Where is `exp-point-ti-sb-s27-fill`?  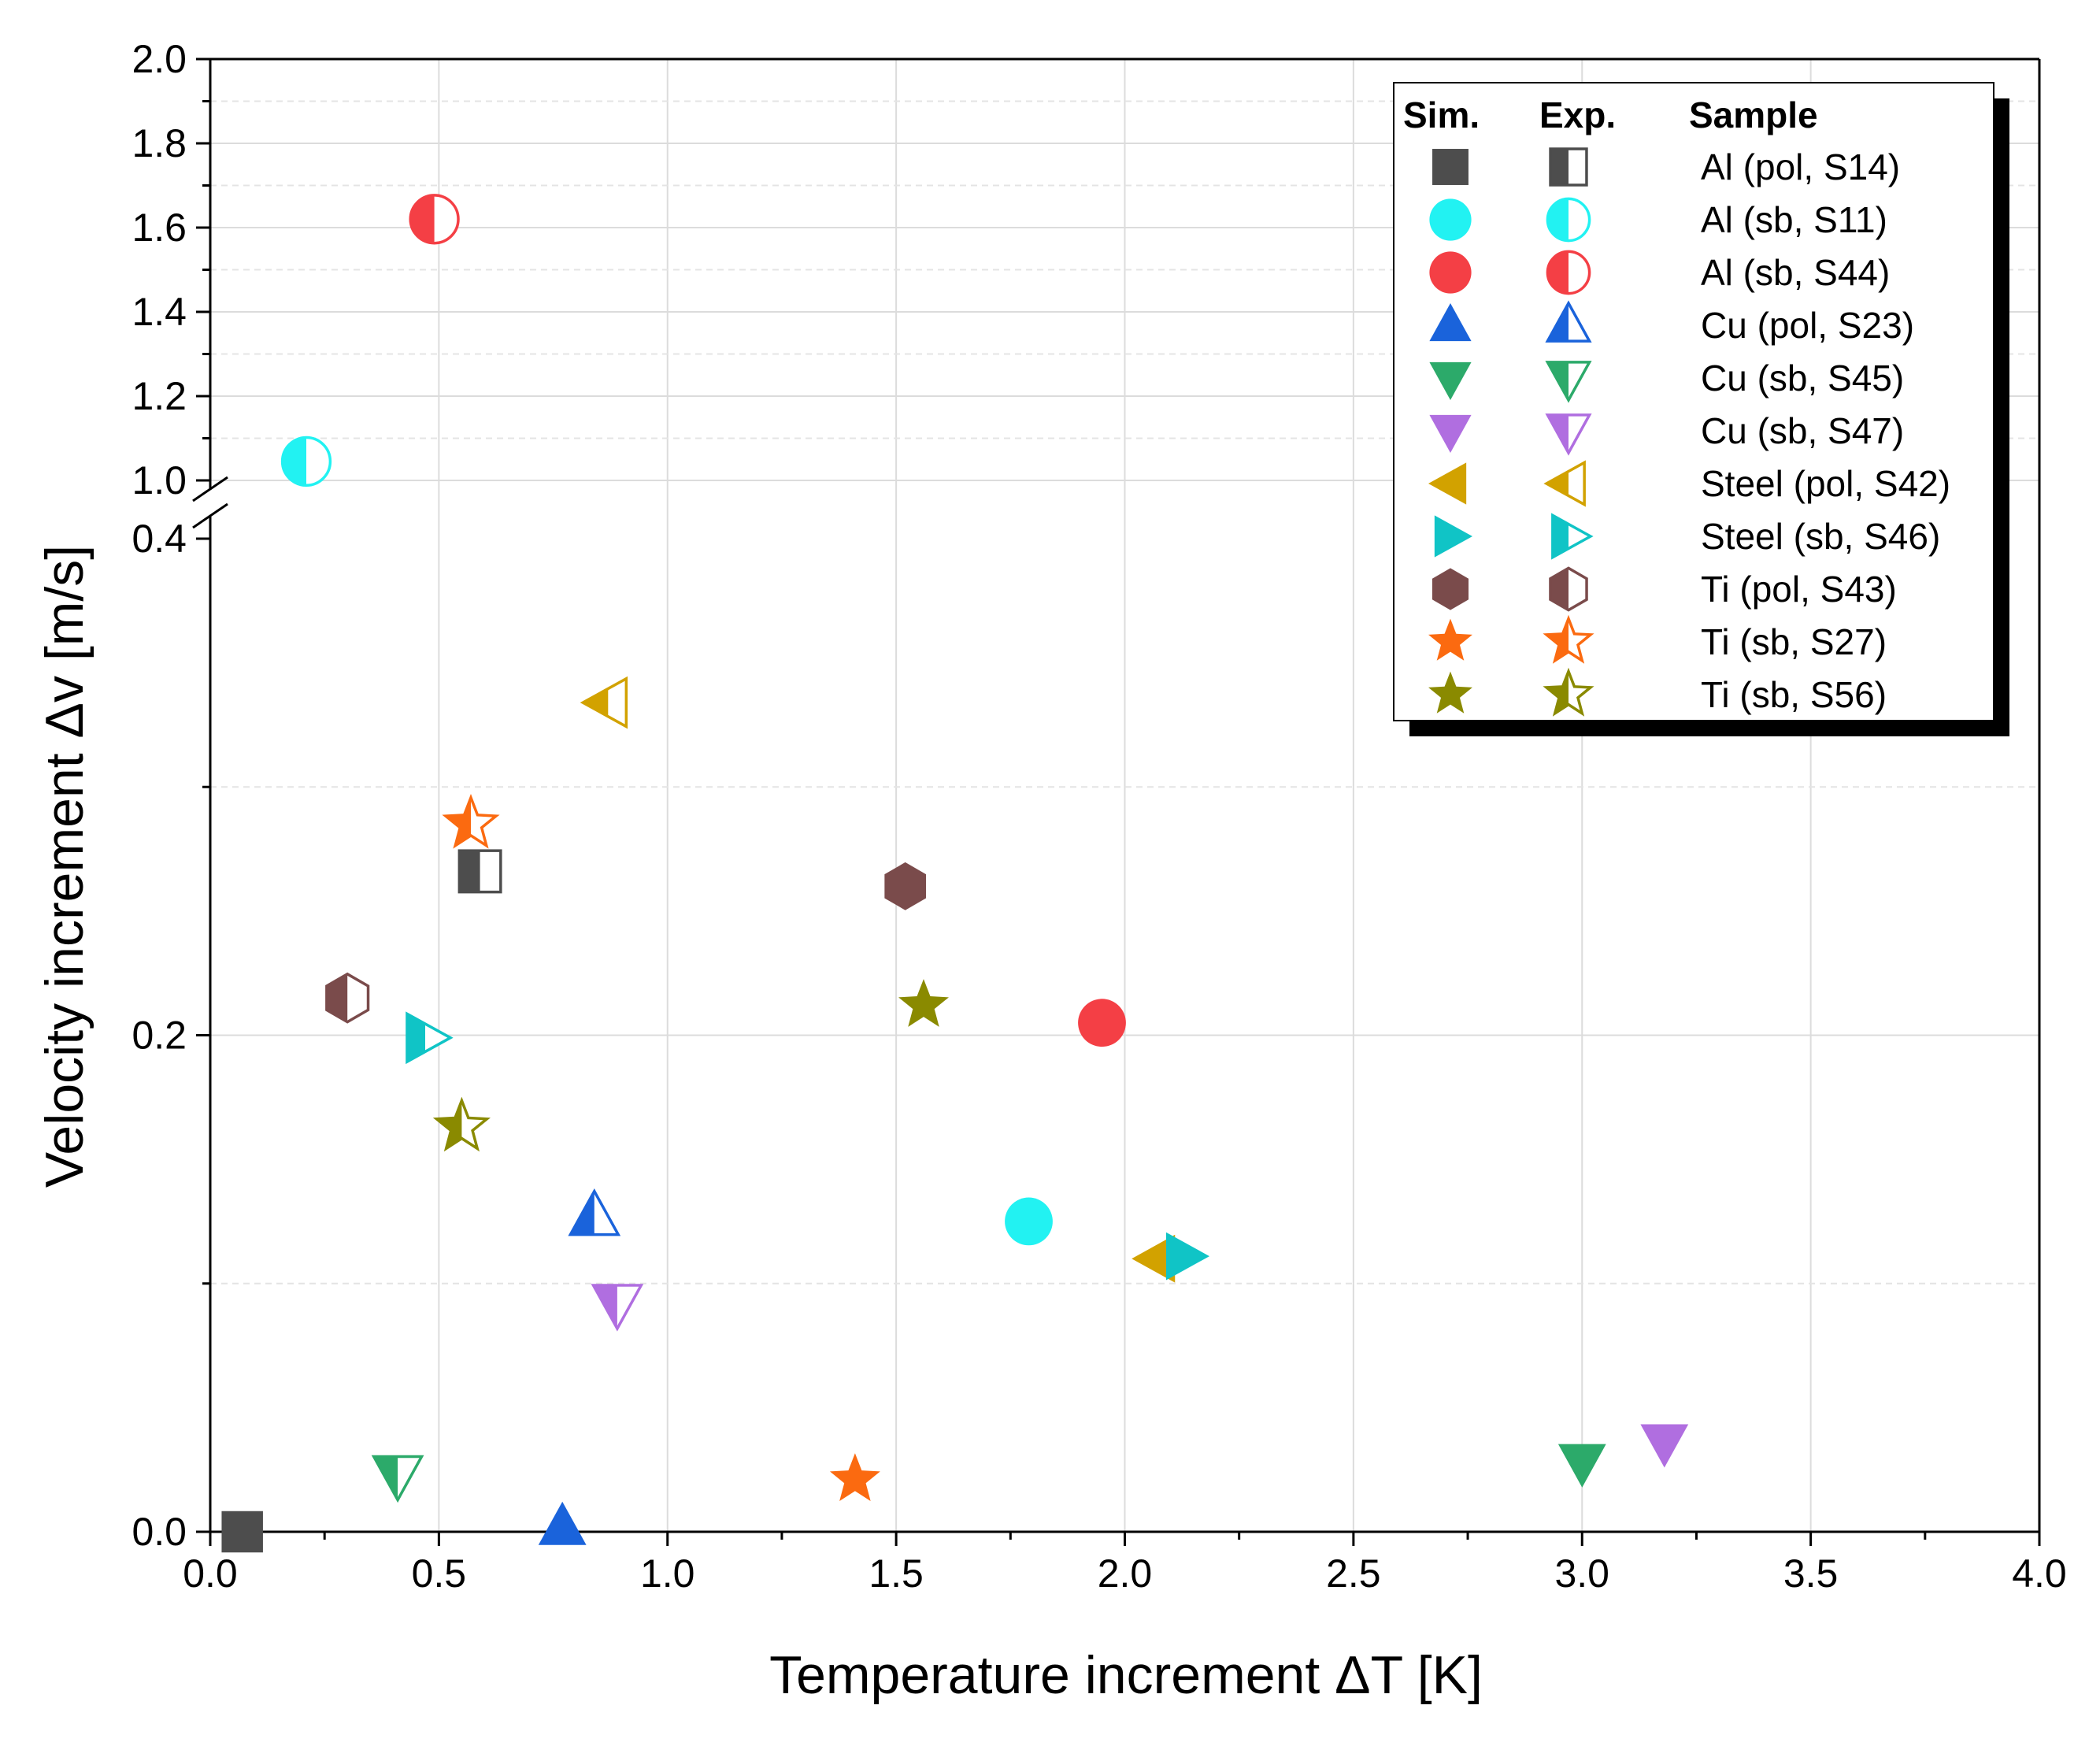
exp-point-ti-sb-s27-fill is located at coordinates (458, 821).